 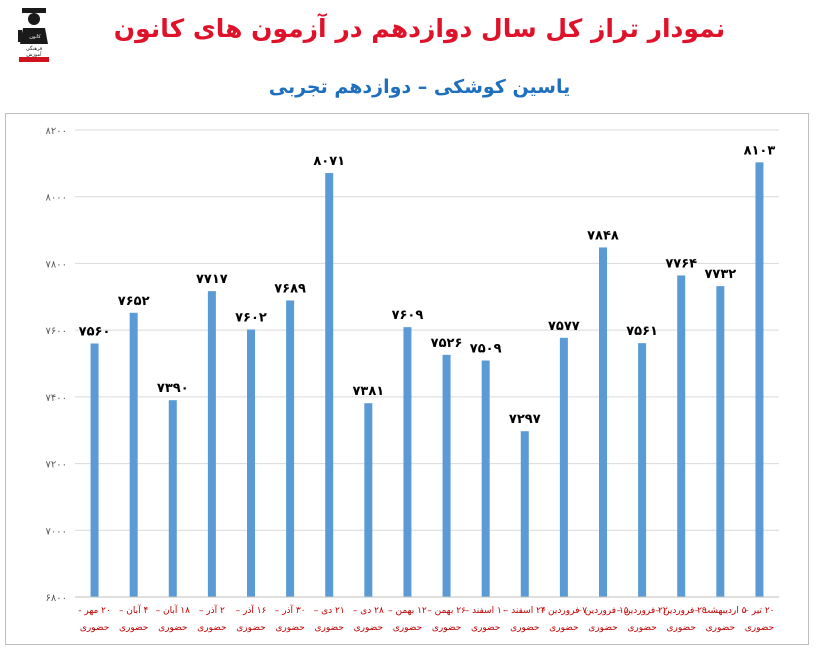 I want to click on y-tick-label: ۷۸۰۰, so click(x=56, y=264).